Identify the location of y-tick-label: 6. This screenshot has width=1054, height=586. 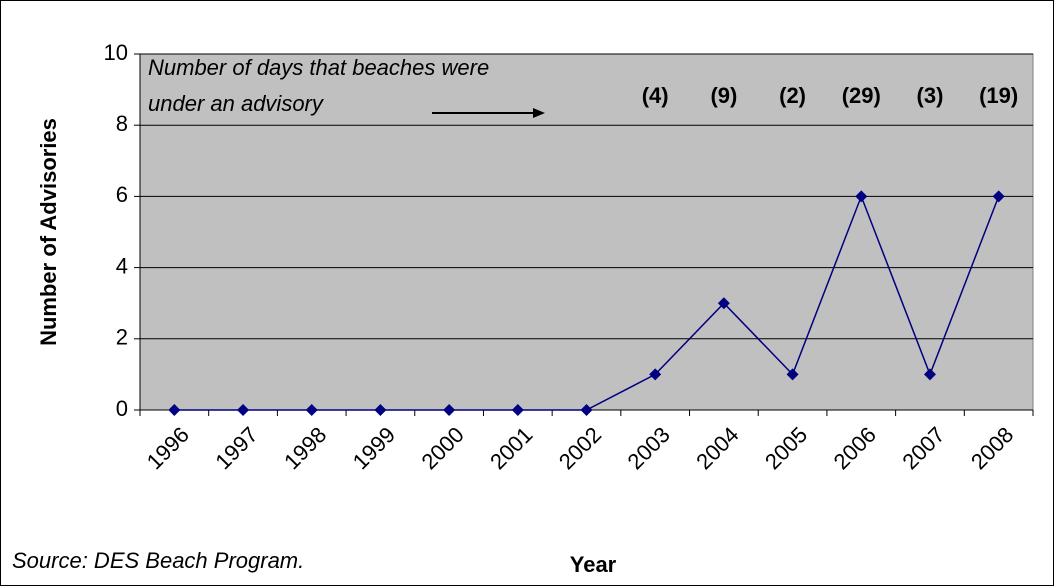
(122, 194).